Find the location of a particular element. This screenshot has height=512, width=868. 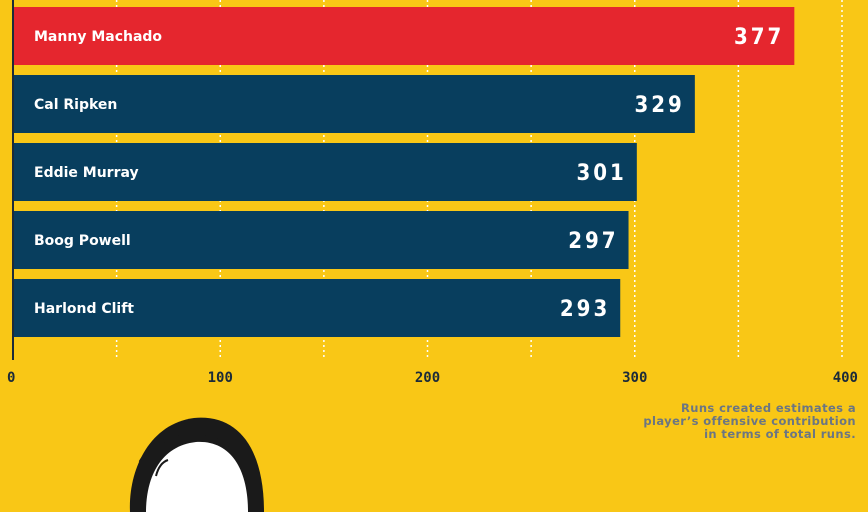

footnote-line-3: in terms of total runs. is located at coordinates (780, 434).